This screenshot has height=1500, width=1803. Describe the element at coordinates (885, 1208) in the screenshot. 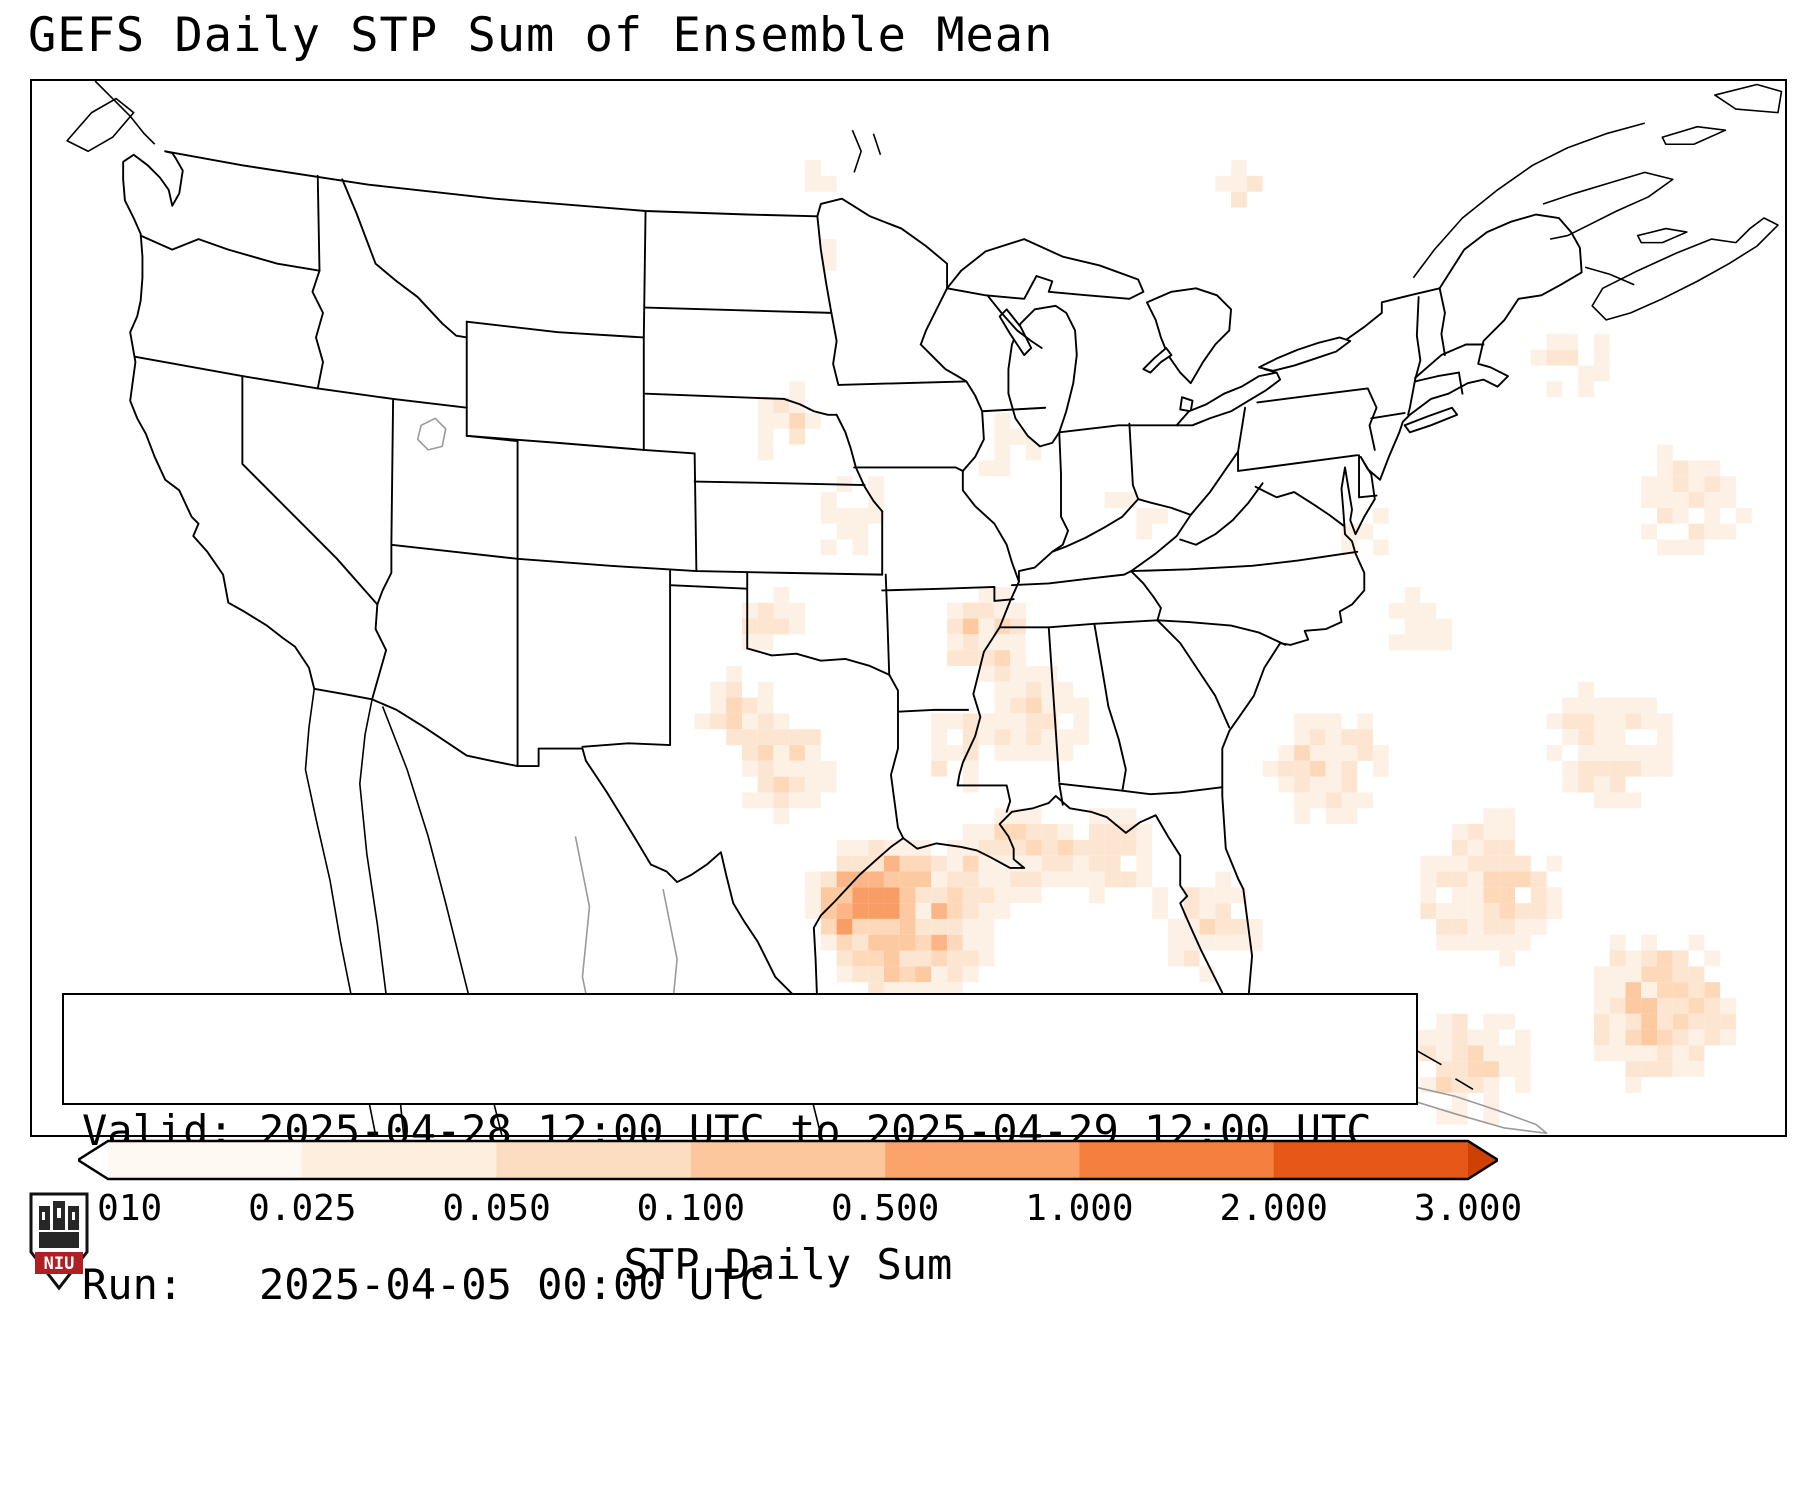

I see `colorbar-tick-label: 0.500` at that location.